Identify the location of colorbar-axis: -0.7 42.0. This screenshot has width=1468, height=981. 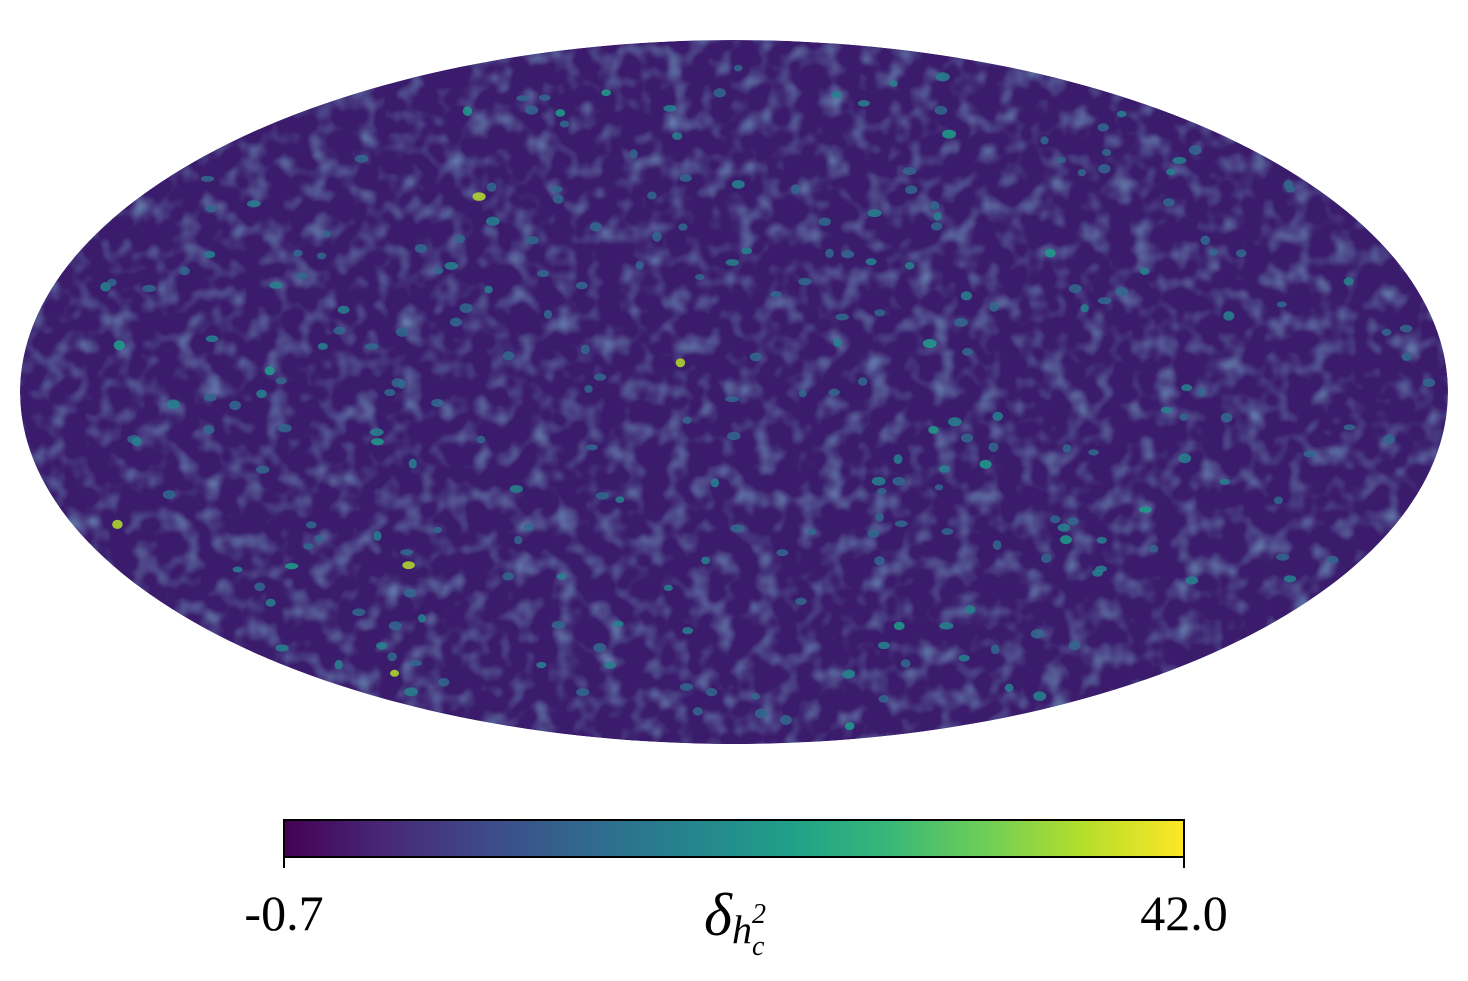
(736, 899).